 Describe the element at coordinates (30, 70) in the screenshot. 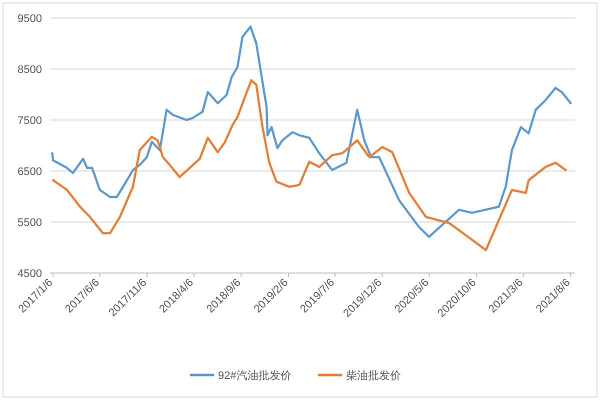

I see `y-tick-label: 8500` at that location.